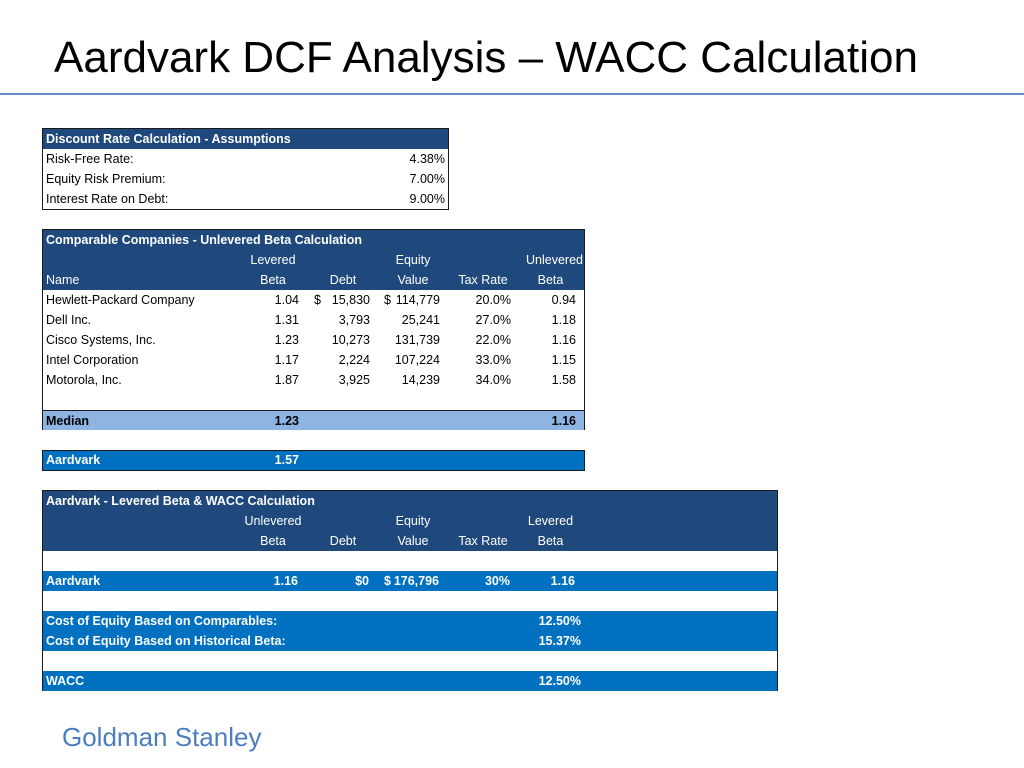 The height and width of the screenshot is (768, 1024). What do you see at coordinates (427, 179) in the screenshot?
I see `equity-risk-premium-value: 7.00%` at bounding box center [427, 179].